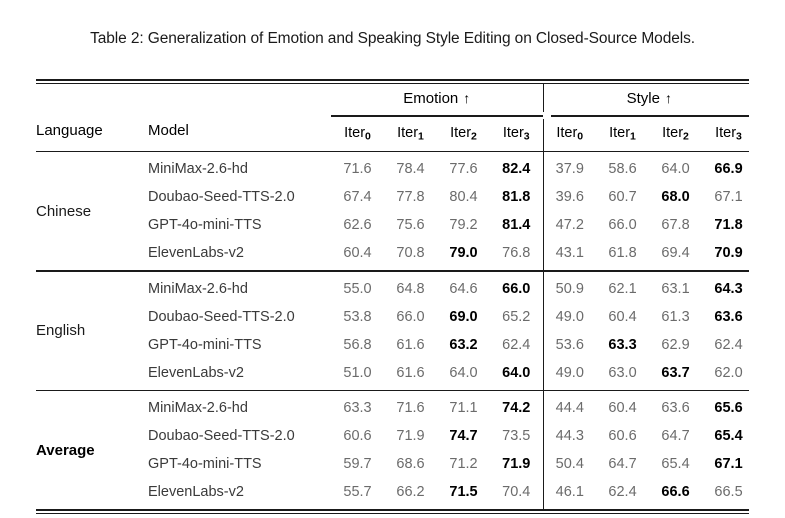 The width and height of the screenshot is (785, 518). I want to click on emotion-iter1-value: 75.6, so click(410, 225).